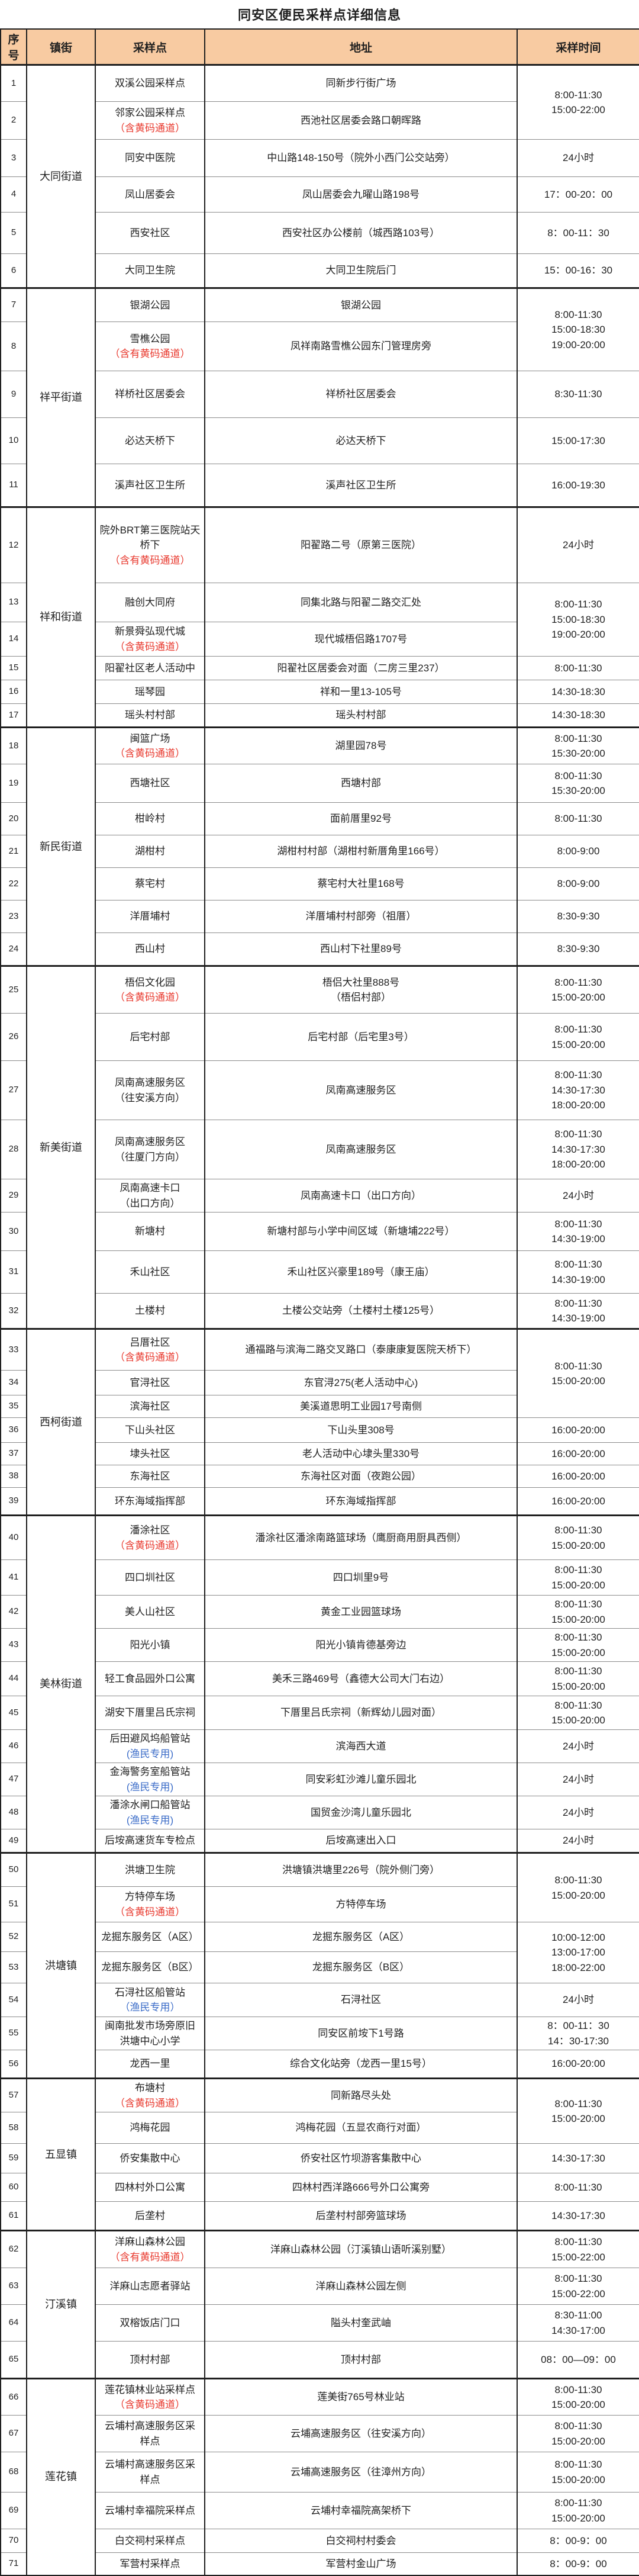 Image resolution: width=639 pixels, height=2576 pixels. What do you see at coordinates (150, 2511) in the screenshot?
I see `site-cell: 云埔村幸福院采样点` at bounding box center [150, 2511].